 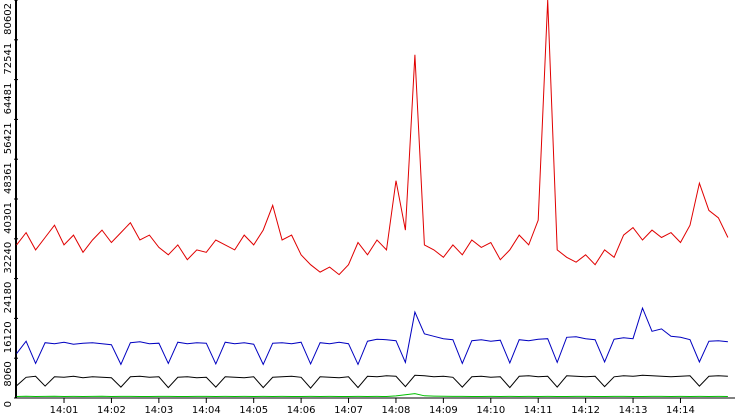 I want to click on y-tick-label: 80602, so click(x=8, y=19).